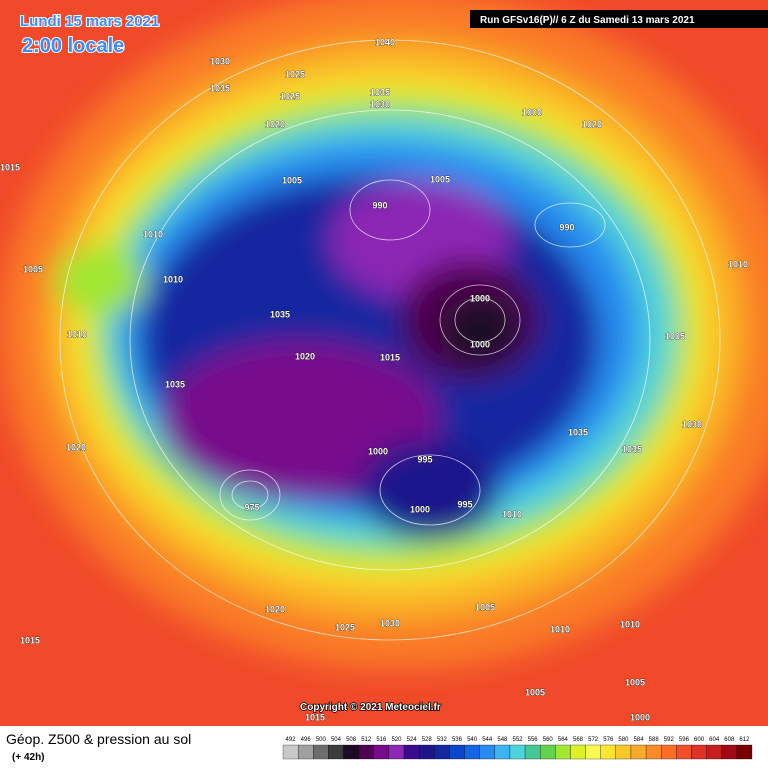 The height and width of the screenshot is (768, 768). What do you see at coordinates (684, 740) in the screenshot?
I see `scale-label: 596` at bounding box center [684, 740].